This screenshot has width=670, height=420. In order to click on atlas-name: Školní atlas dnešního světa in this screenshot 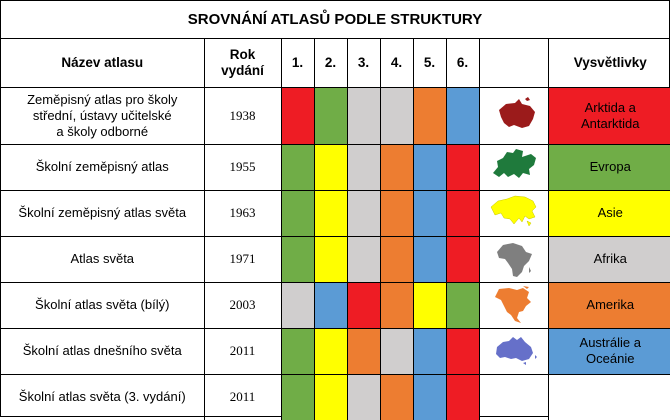, I will do `click(103, 351)`.